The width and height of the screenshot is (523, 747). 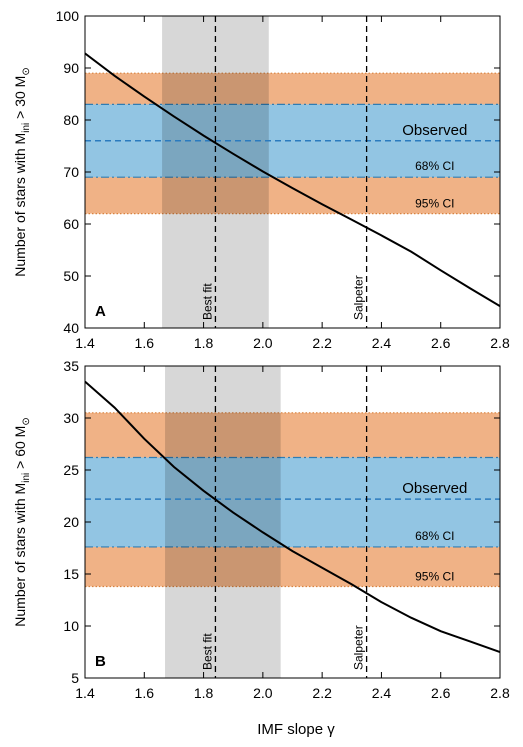 What do you see at coordinates (100, 661) in the screenshot?
I see `panel-label: B` at bounding box center [100, 661].